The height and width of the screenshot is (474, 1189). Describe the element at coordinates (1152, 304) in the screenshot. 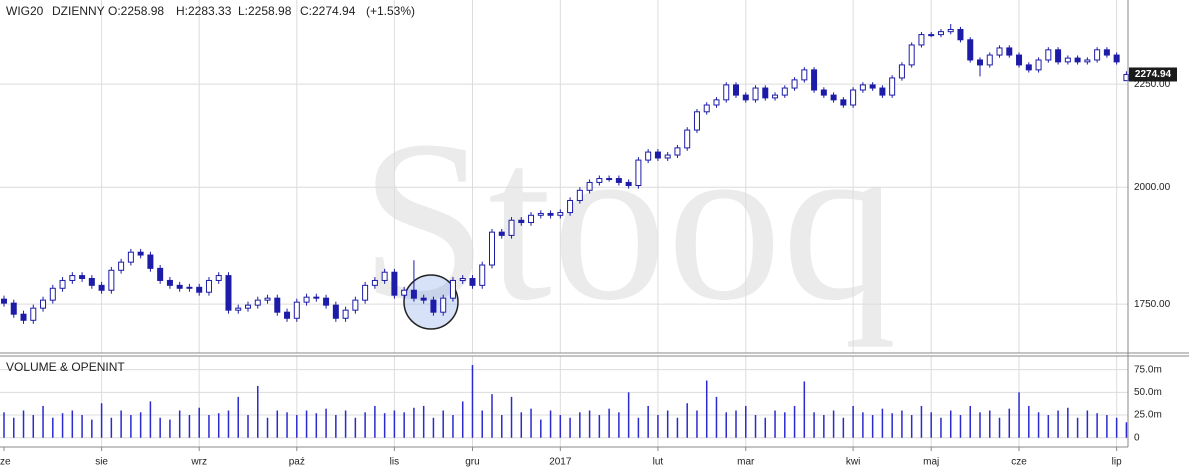

I see `y-tick-label: 1750.00` at that location.